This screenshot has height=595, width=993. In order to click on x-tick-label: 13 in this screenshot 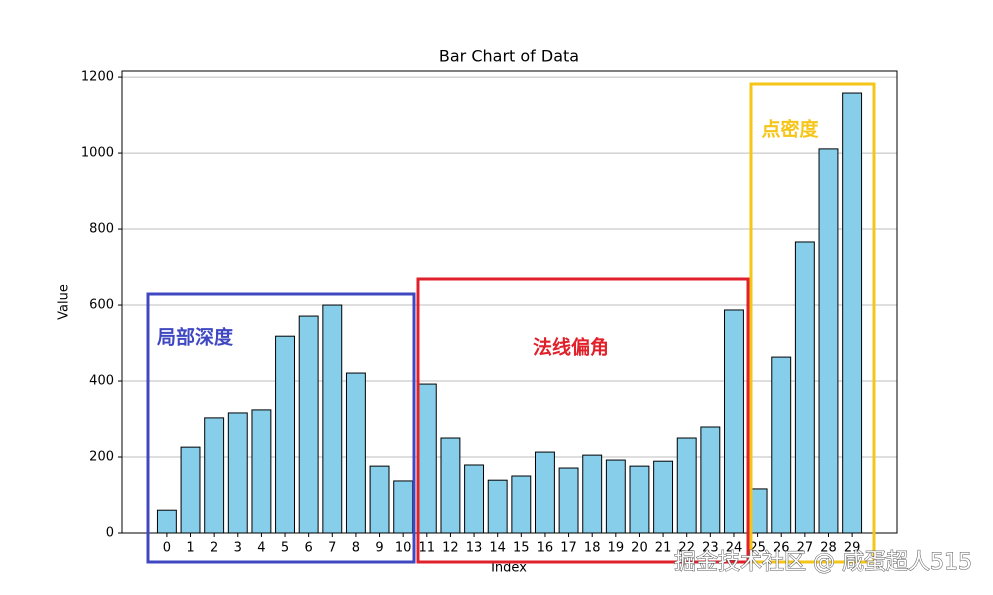, I will do `click(474, 548)`.